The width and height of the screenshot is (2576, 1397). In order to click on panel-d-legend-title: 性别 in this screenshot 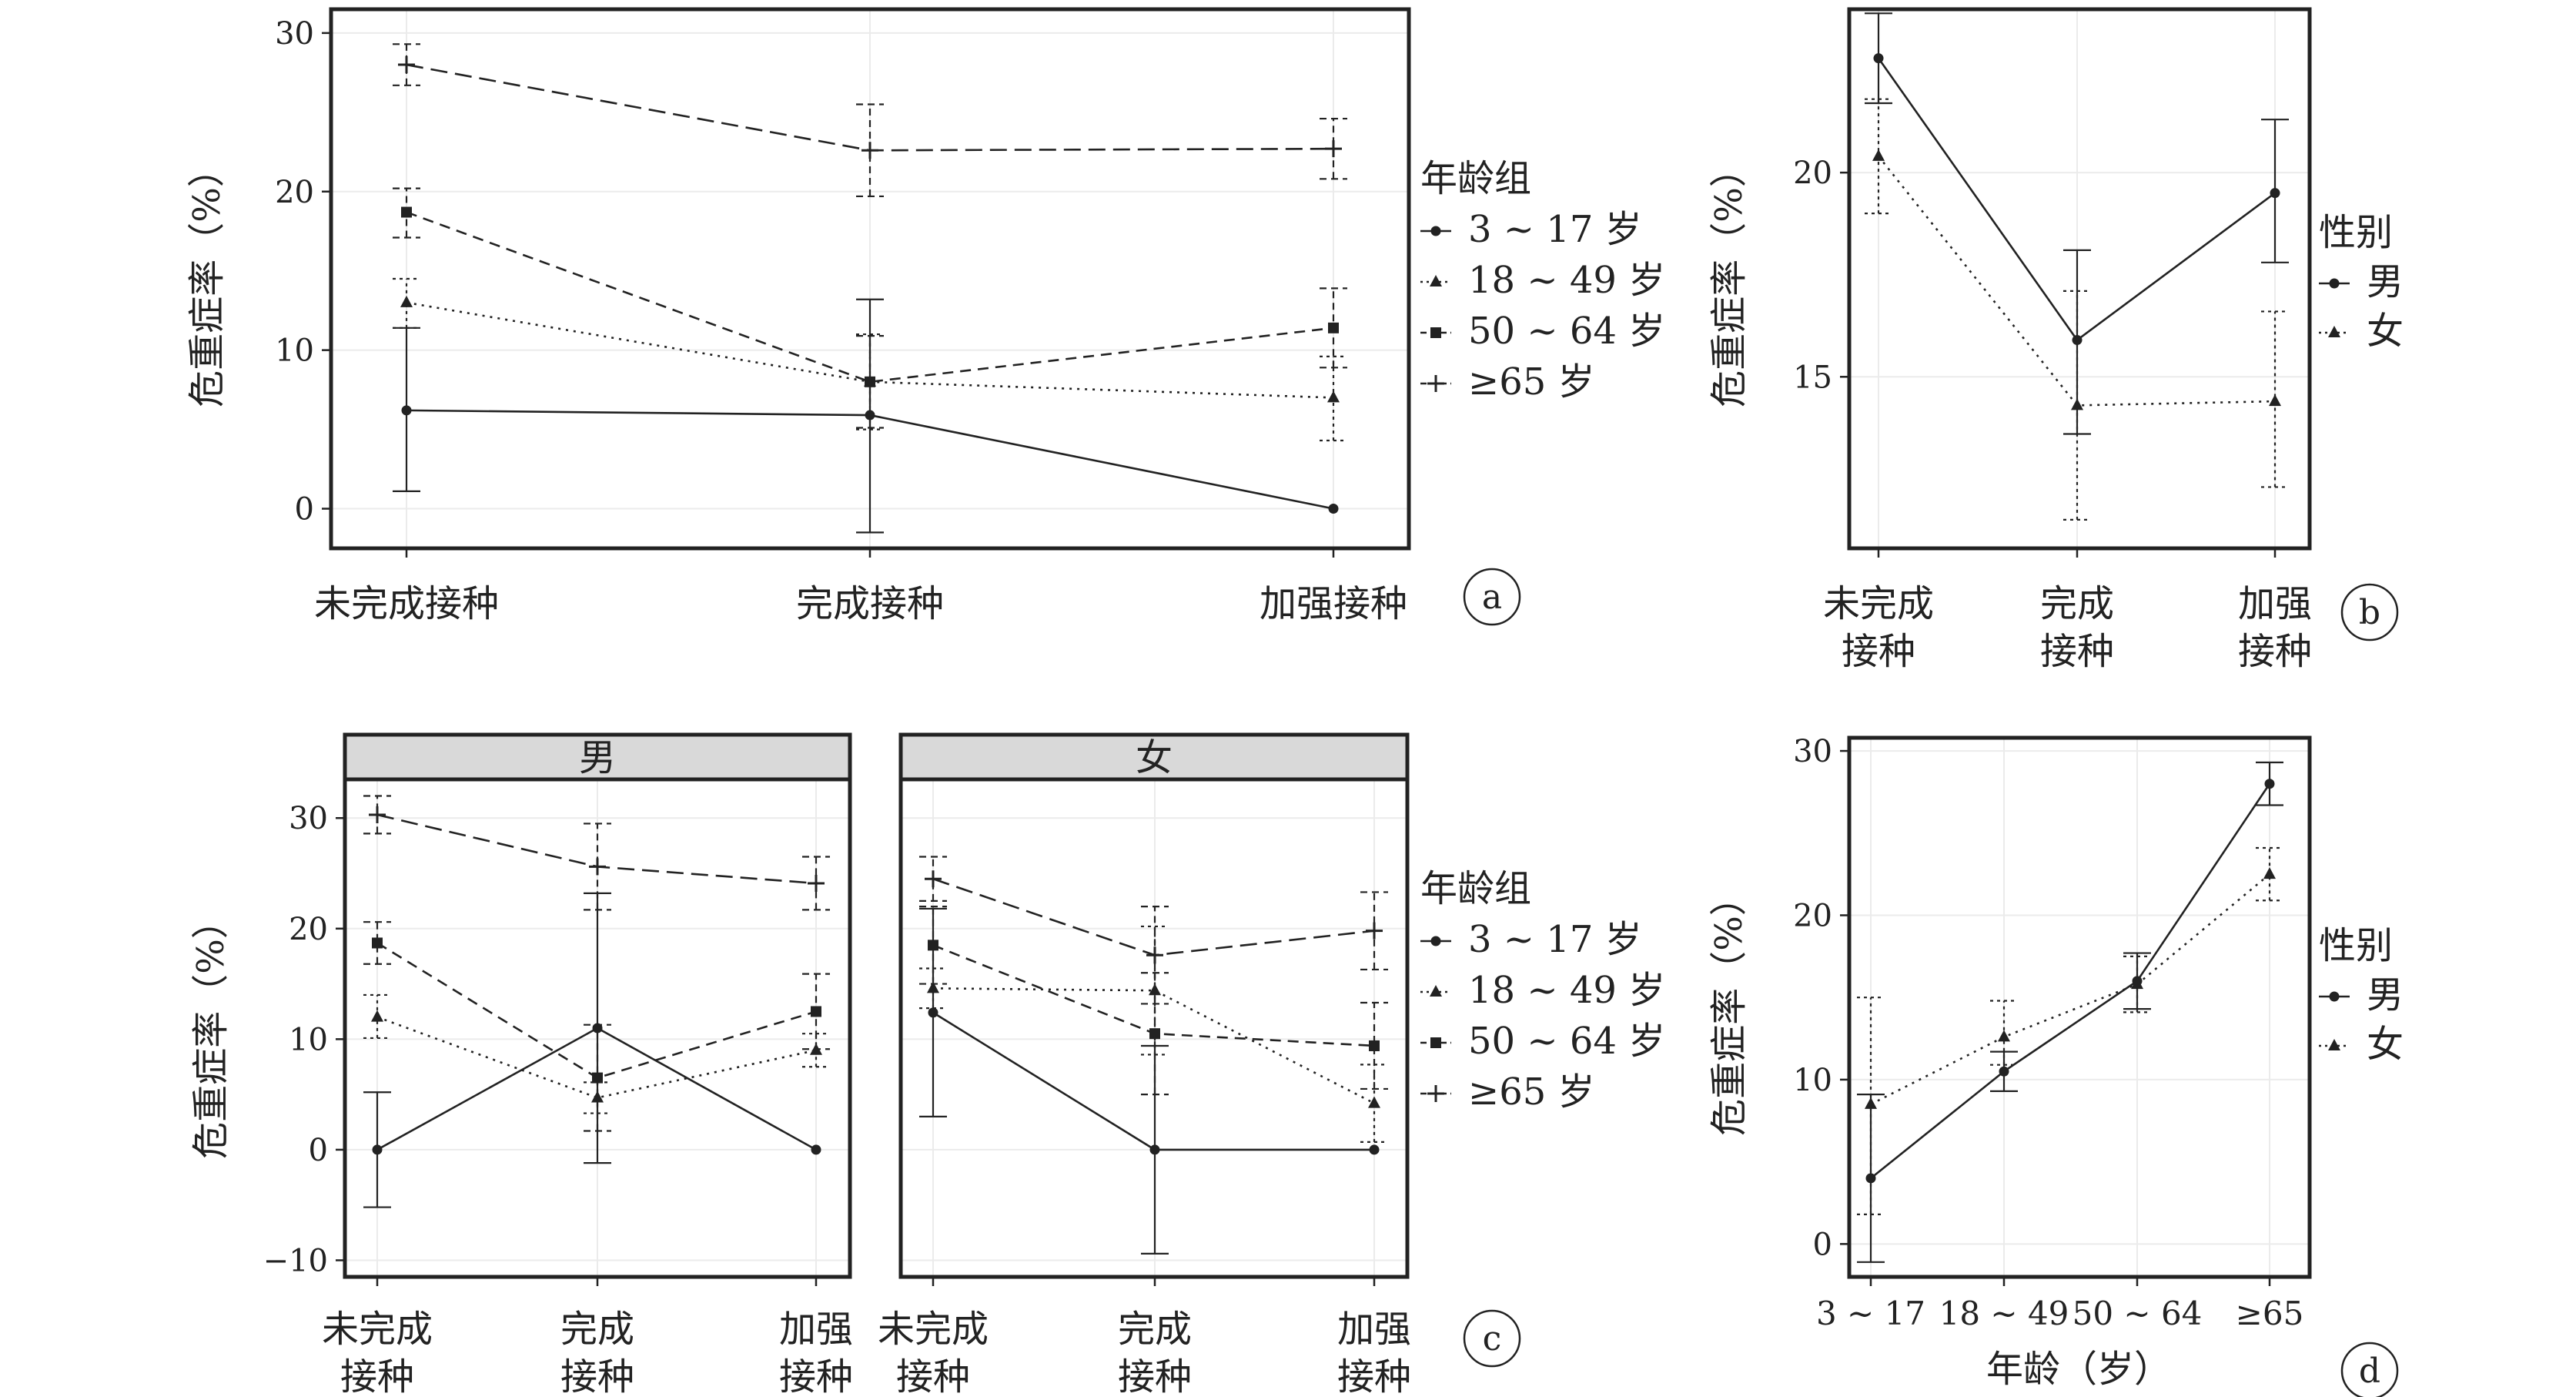, I will do `click(2356, 945)`.